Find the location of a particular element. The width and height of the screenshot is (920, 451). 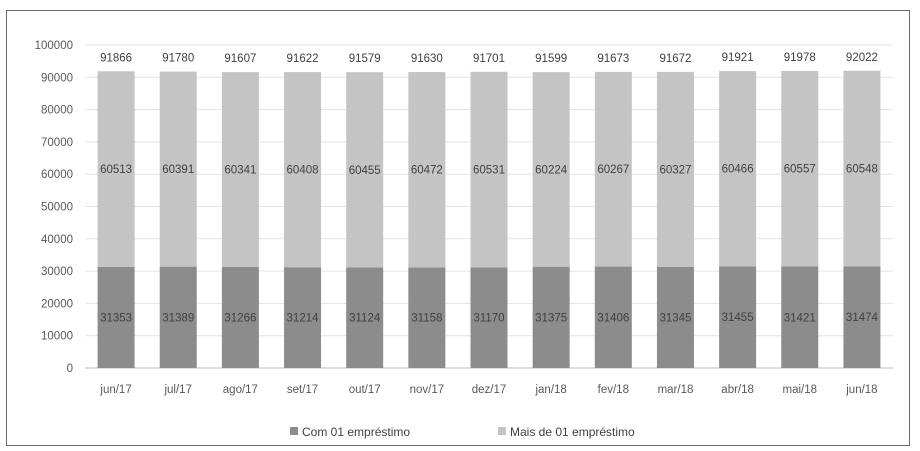

x-tick-label: mar/18 is located at coordinates (676, 390).